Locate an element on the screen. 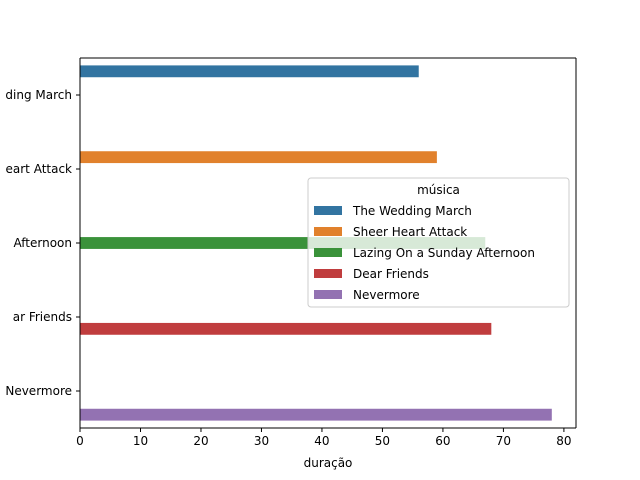  legend-entry: Lazing On a Sunday Afternoon is located at coordinates (444, 253).